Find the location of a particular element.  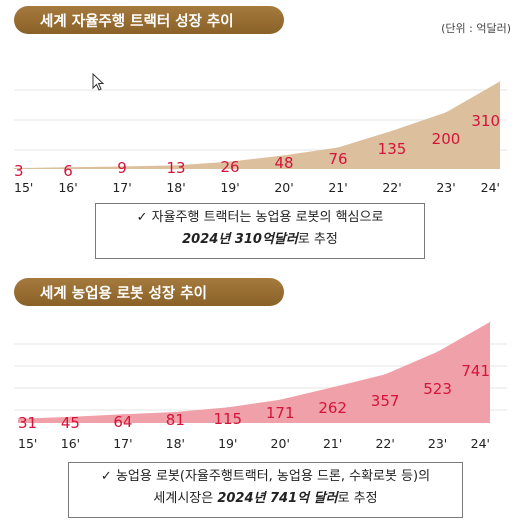

chart1-title-badge: 세계 자율주행 트랙터 성장 추이 is located at coordinates (149, 20).